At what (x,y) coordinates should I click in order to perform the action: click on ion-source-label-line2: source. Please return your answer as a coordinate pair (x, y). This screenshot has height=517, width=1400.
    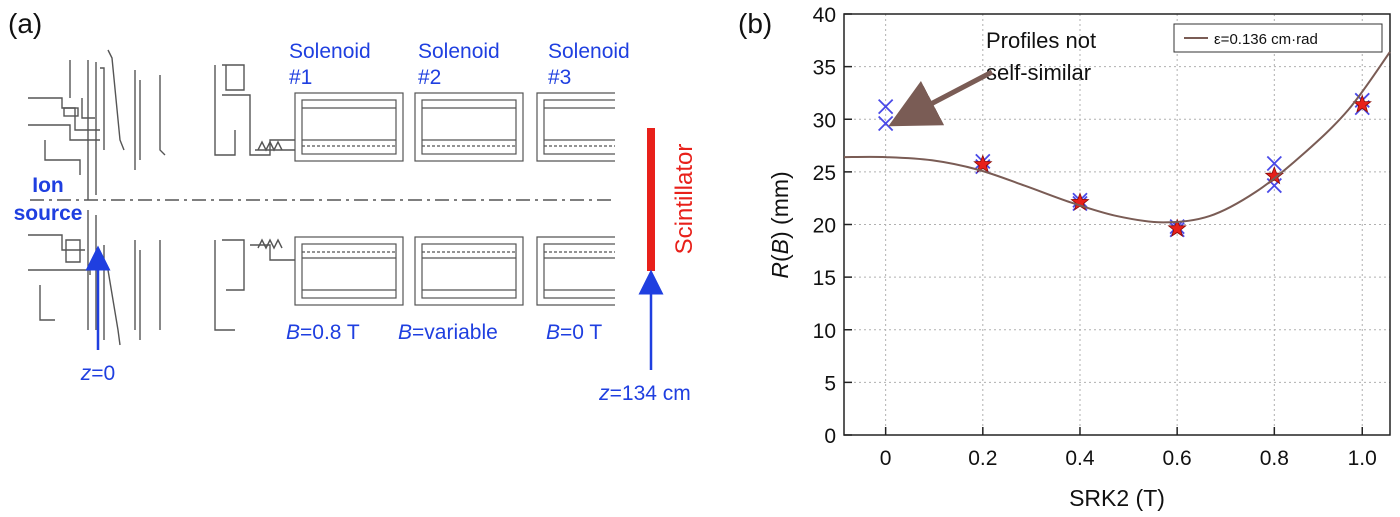
    Looking at the image, I should click on (48, 213).